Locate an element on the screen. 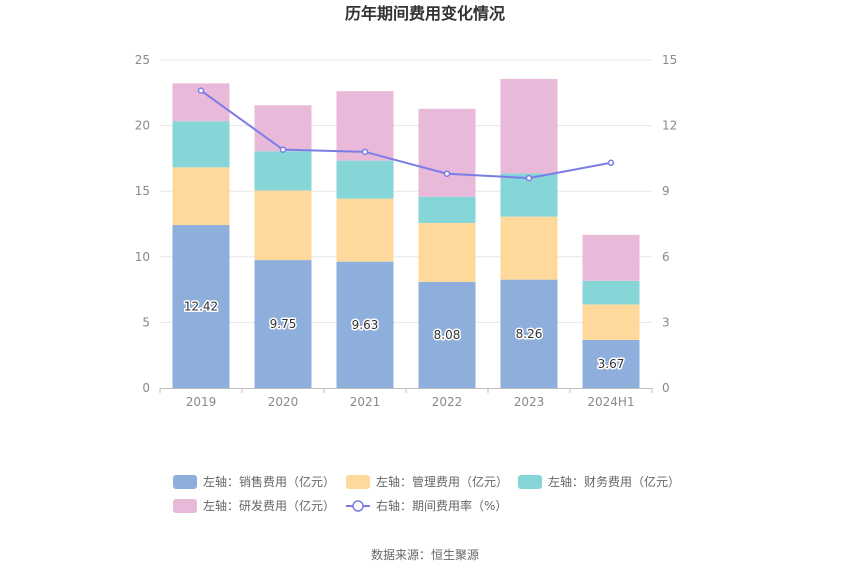 Image resolution: width=850 pixels, height=575 pixels. y-left-tick-label: 5 is located at coordinates (146, 322).